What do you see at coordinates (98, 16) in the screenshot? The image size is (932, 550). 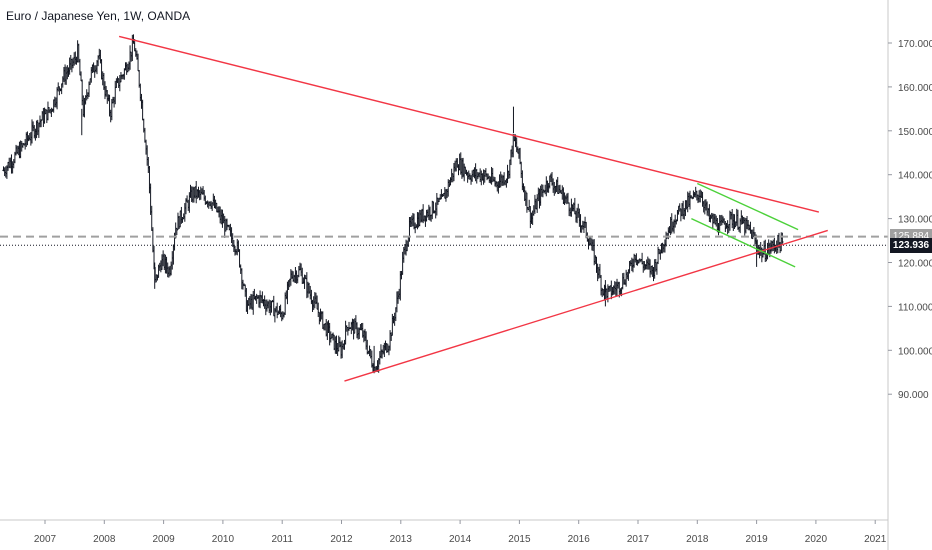 I see `symbol-title: Euro / Japanese Yen, 1W, OANDA` at bounding box center [98, 16].